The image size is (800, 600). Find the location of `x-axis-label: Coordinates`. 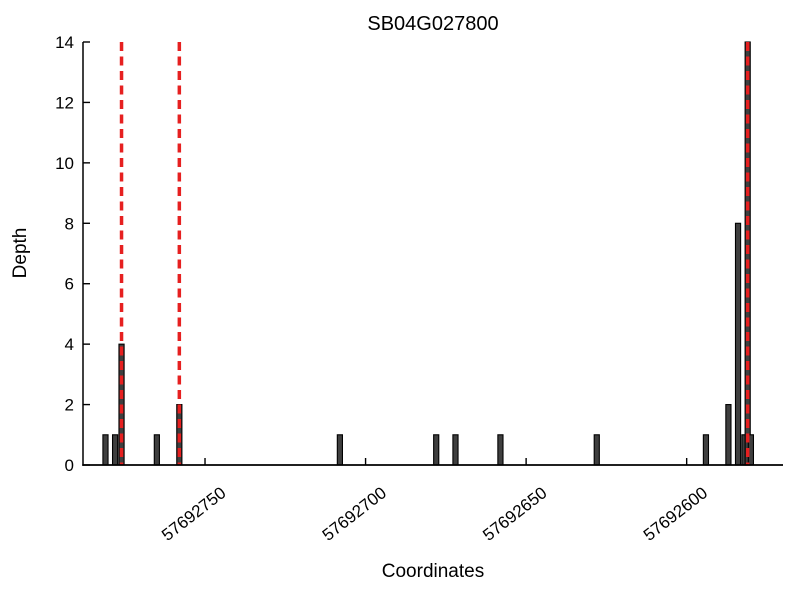

x-axis-label: Coordinates is located at coordinates (433, 571).